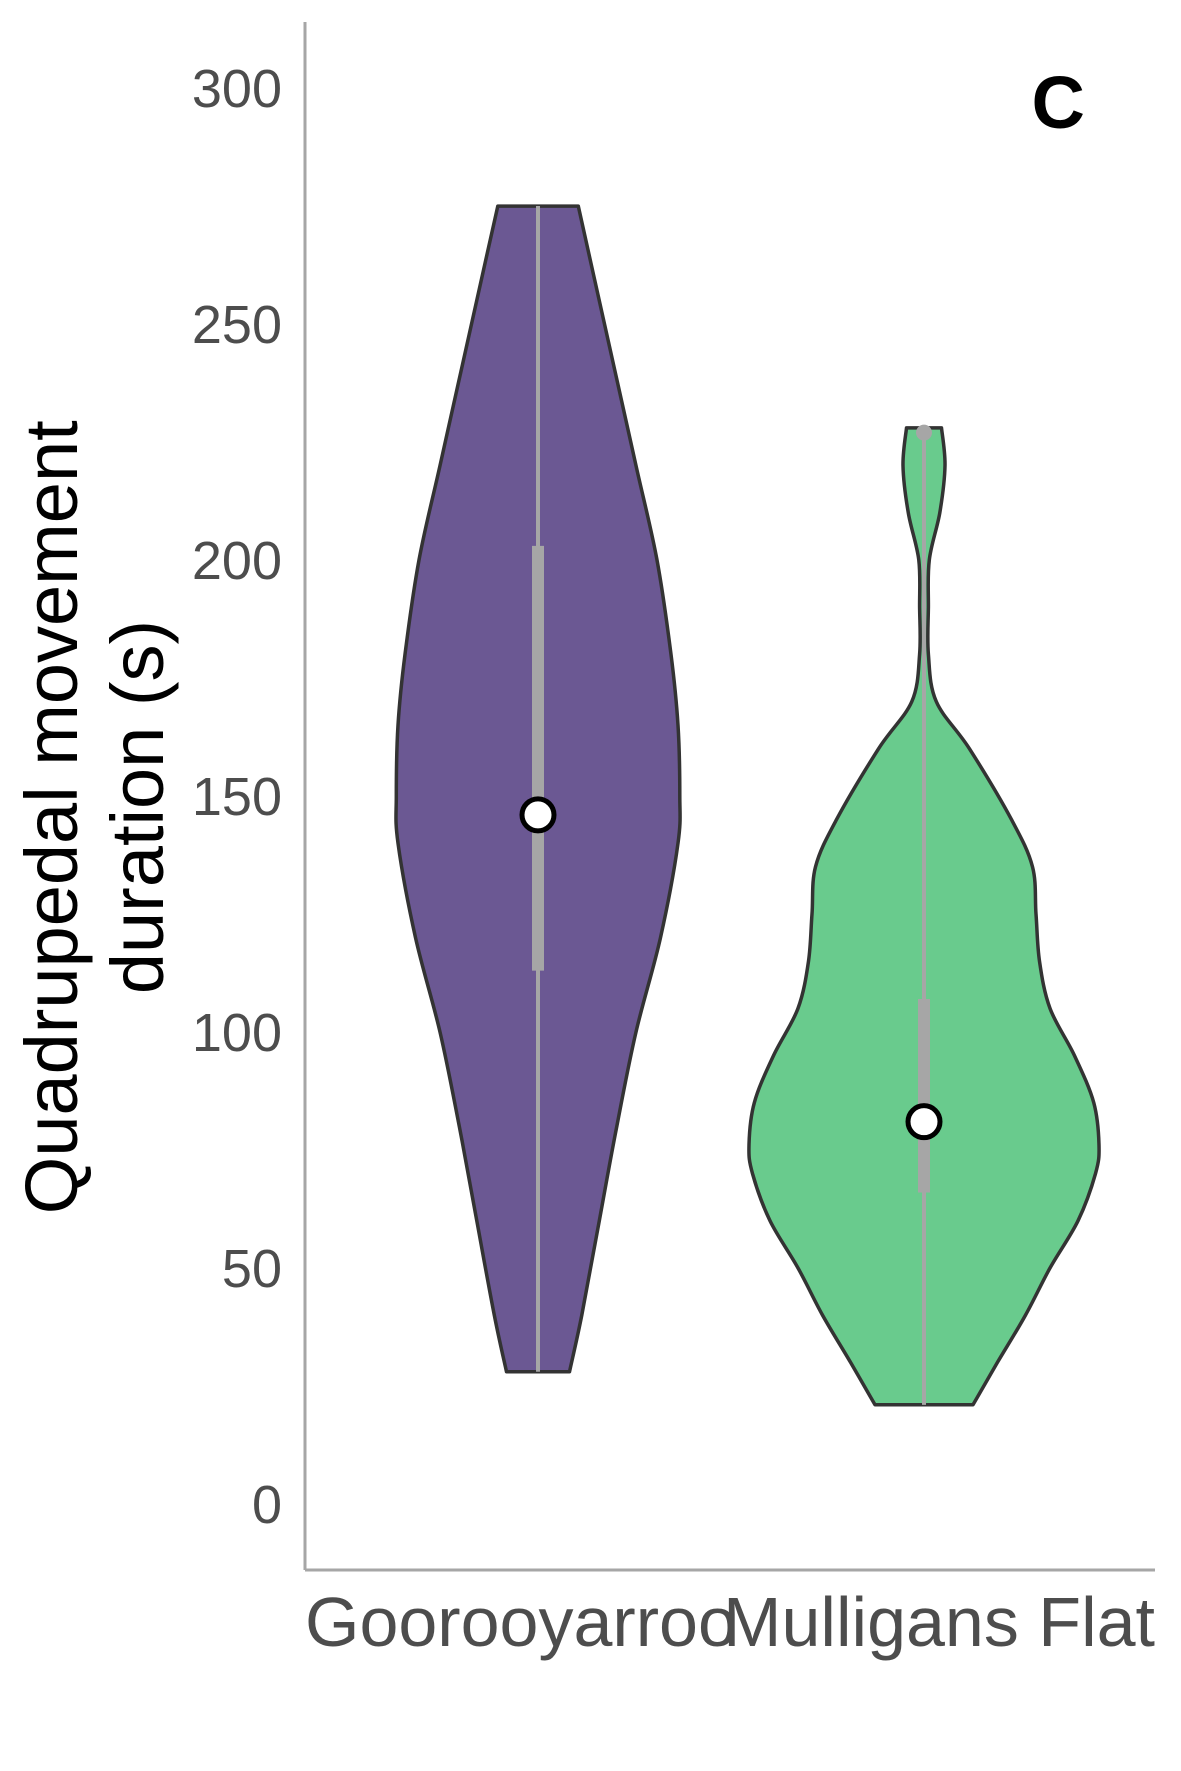  Describe the element at coordinates (237, 325) in the screenshot. I see `y-tick-label: 250` at that location.